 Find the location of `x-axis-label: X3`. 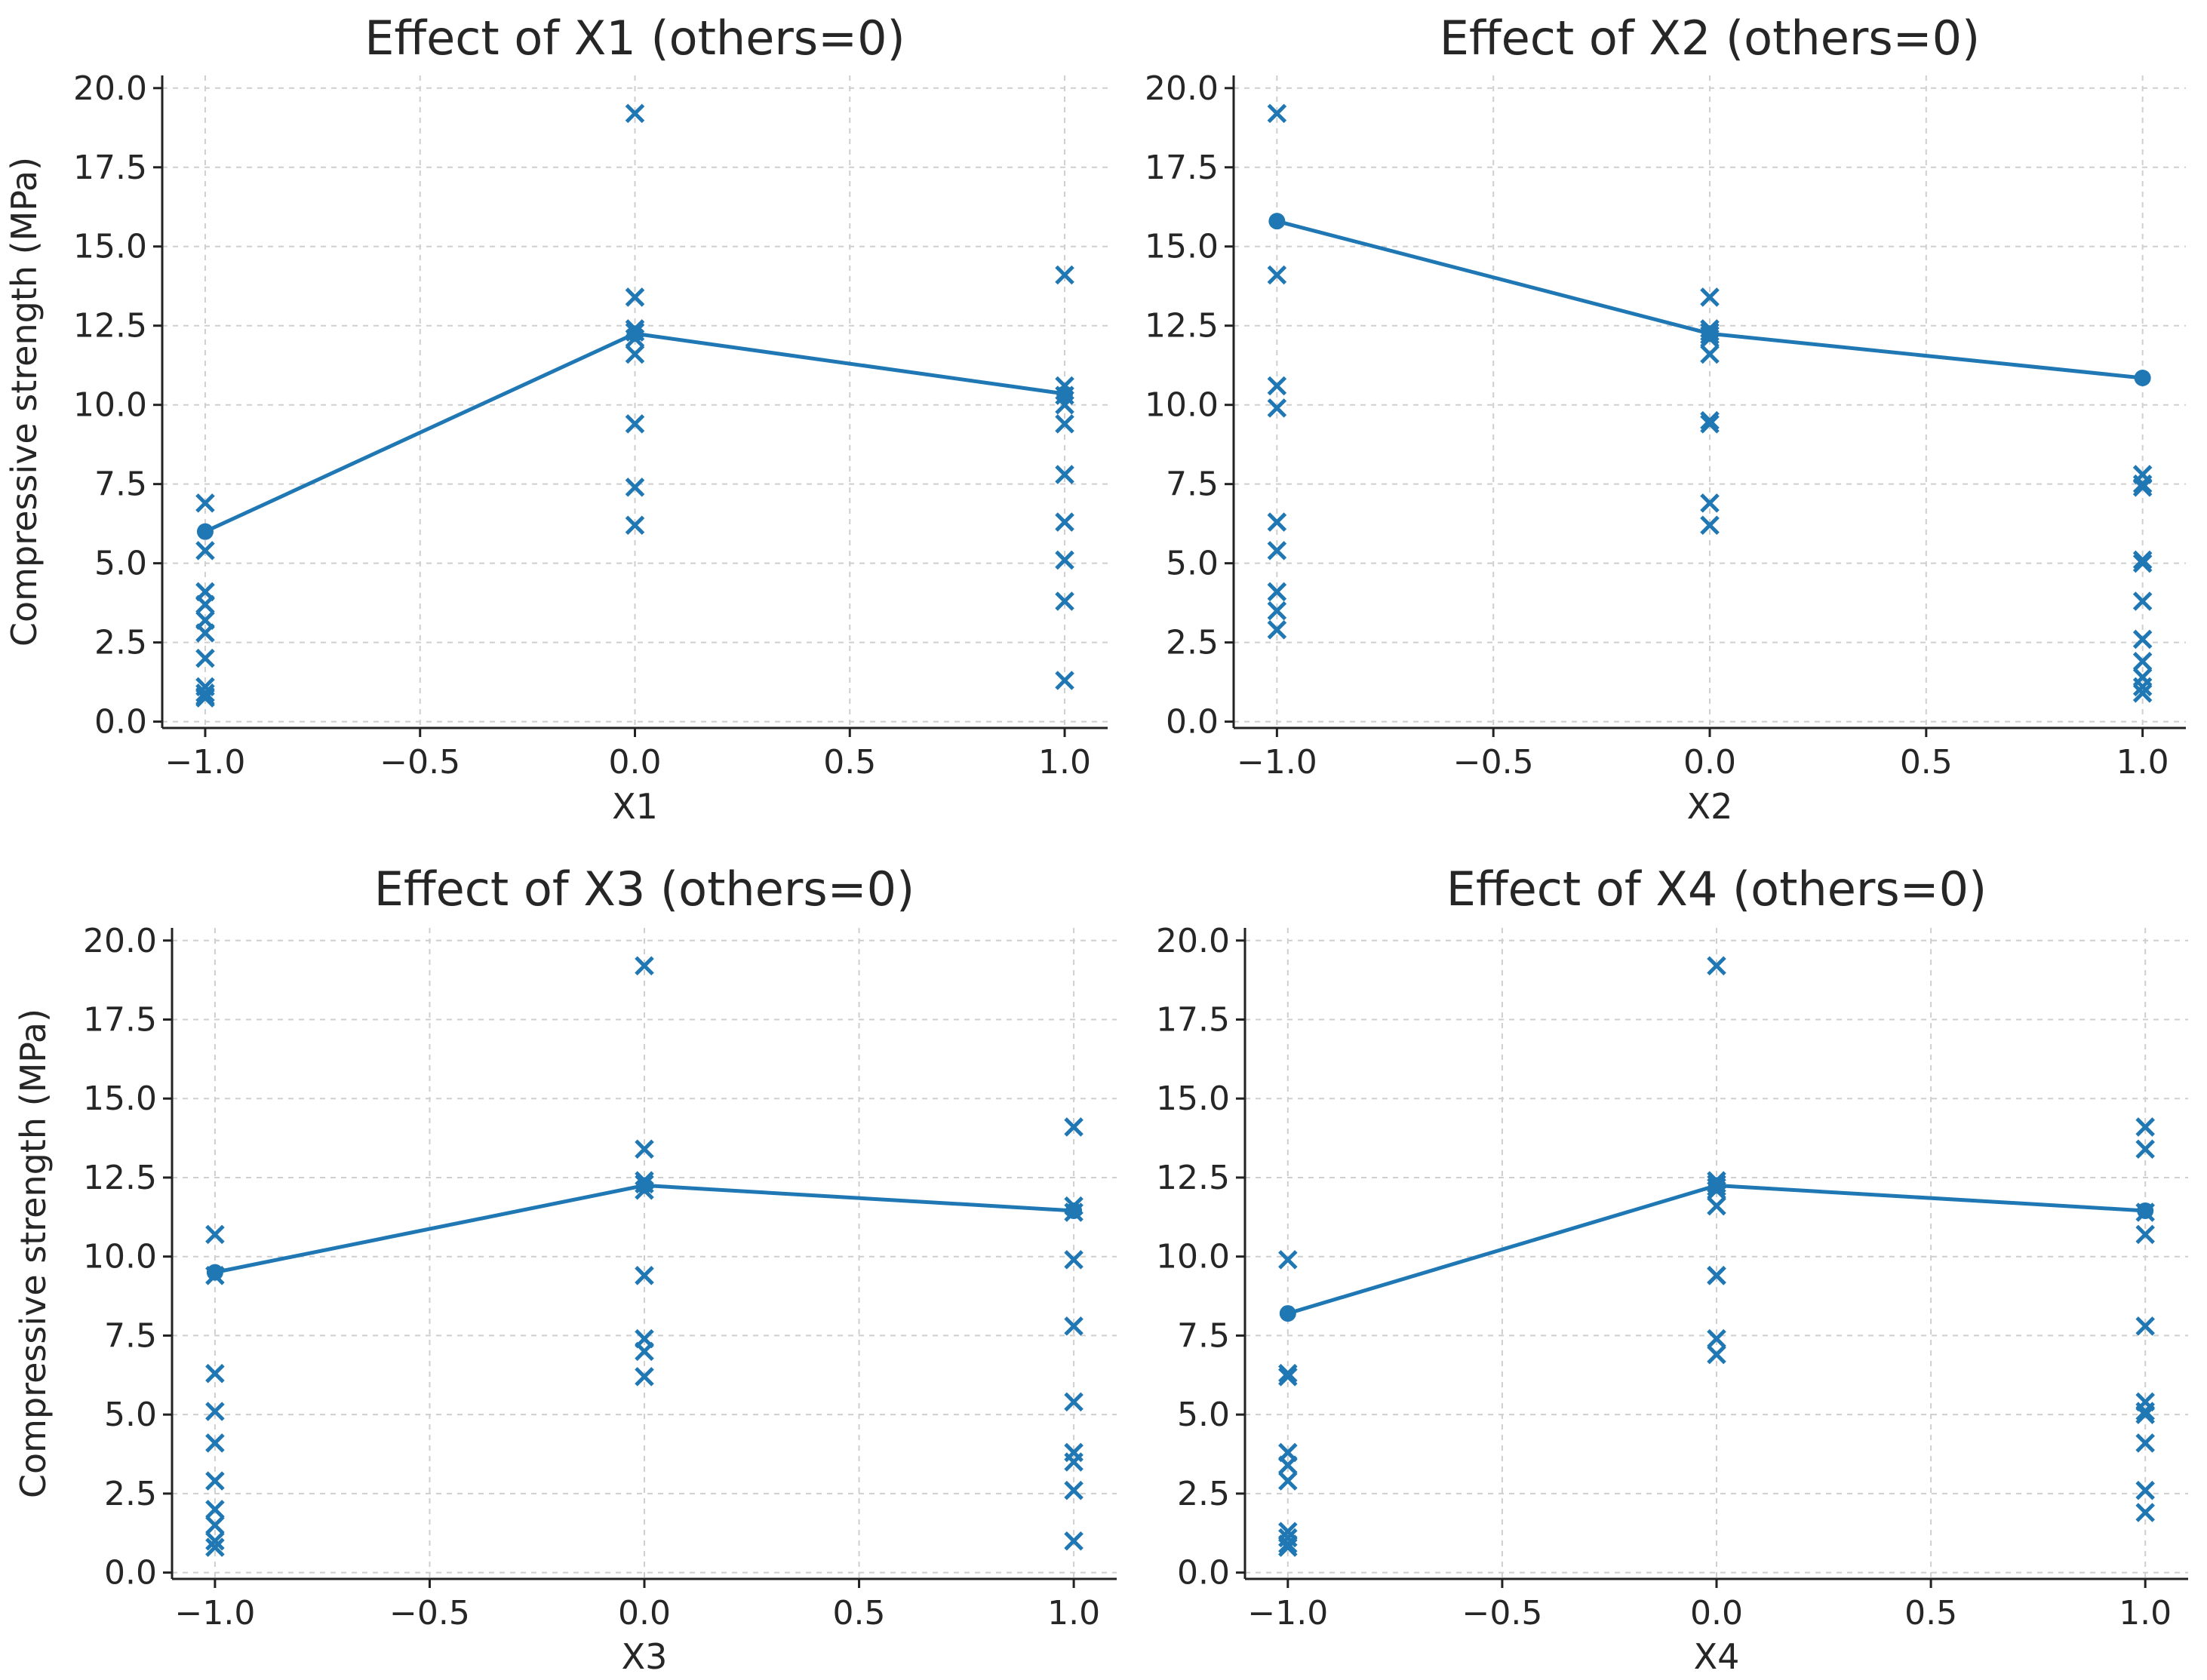

x-axis-label: X3 is located at coordinates (645, 1656).